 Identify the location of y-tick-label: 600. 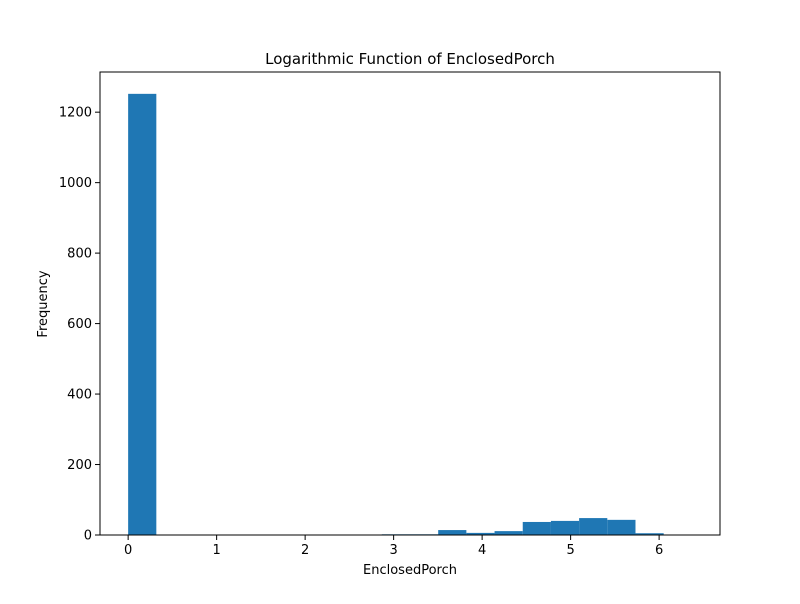
(79, 324).